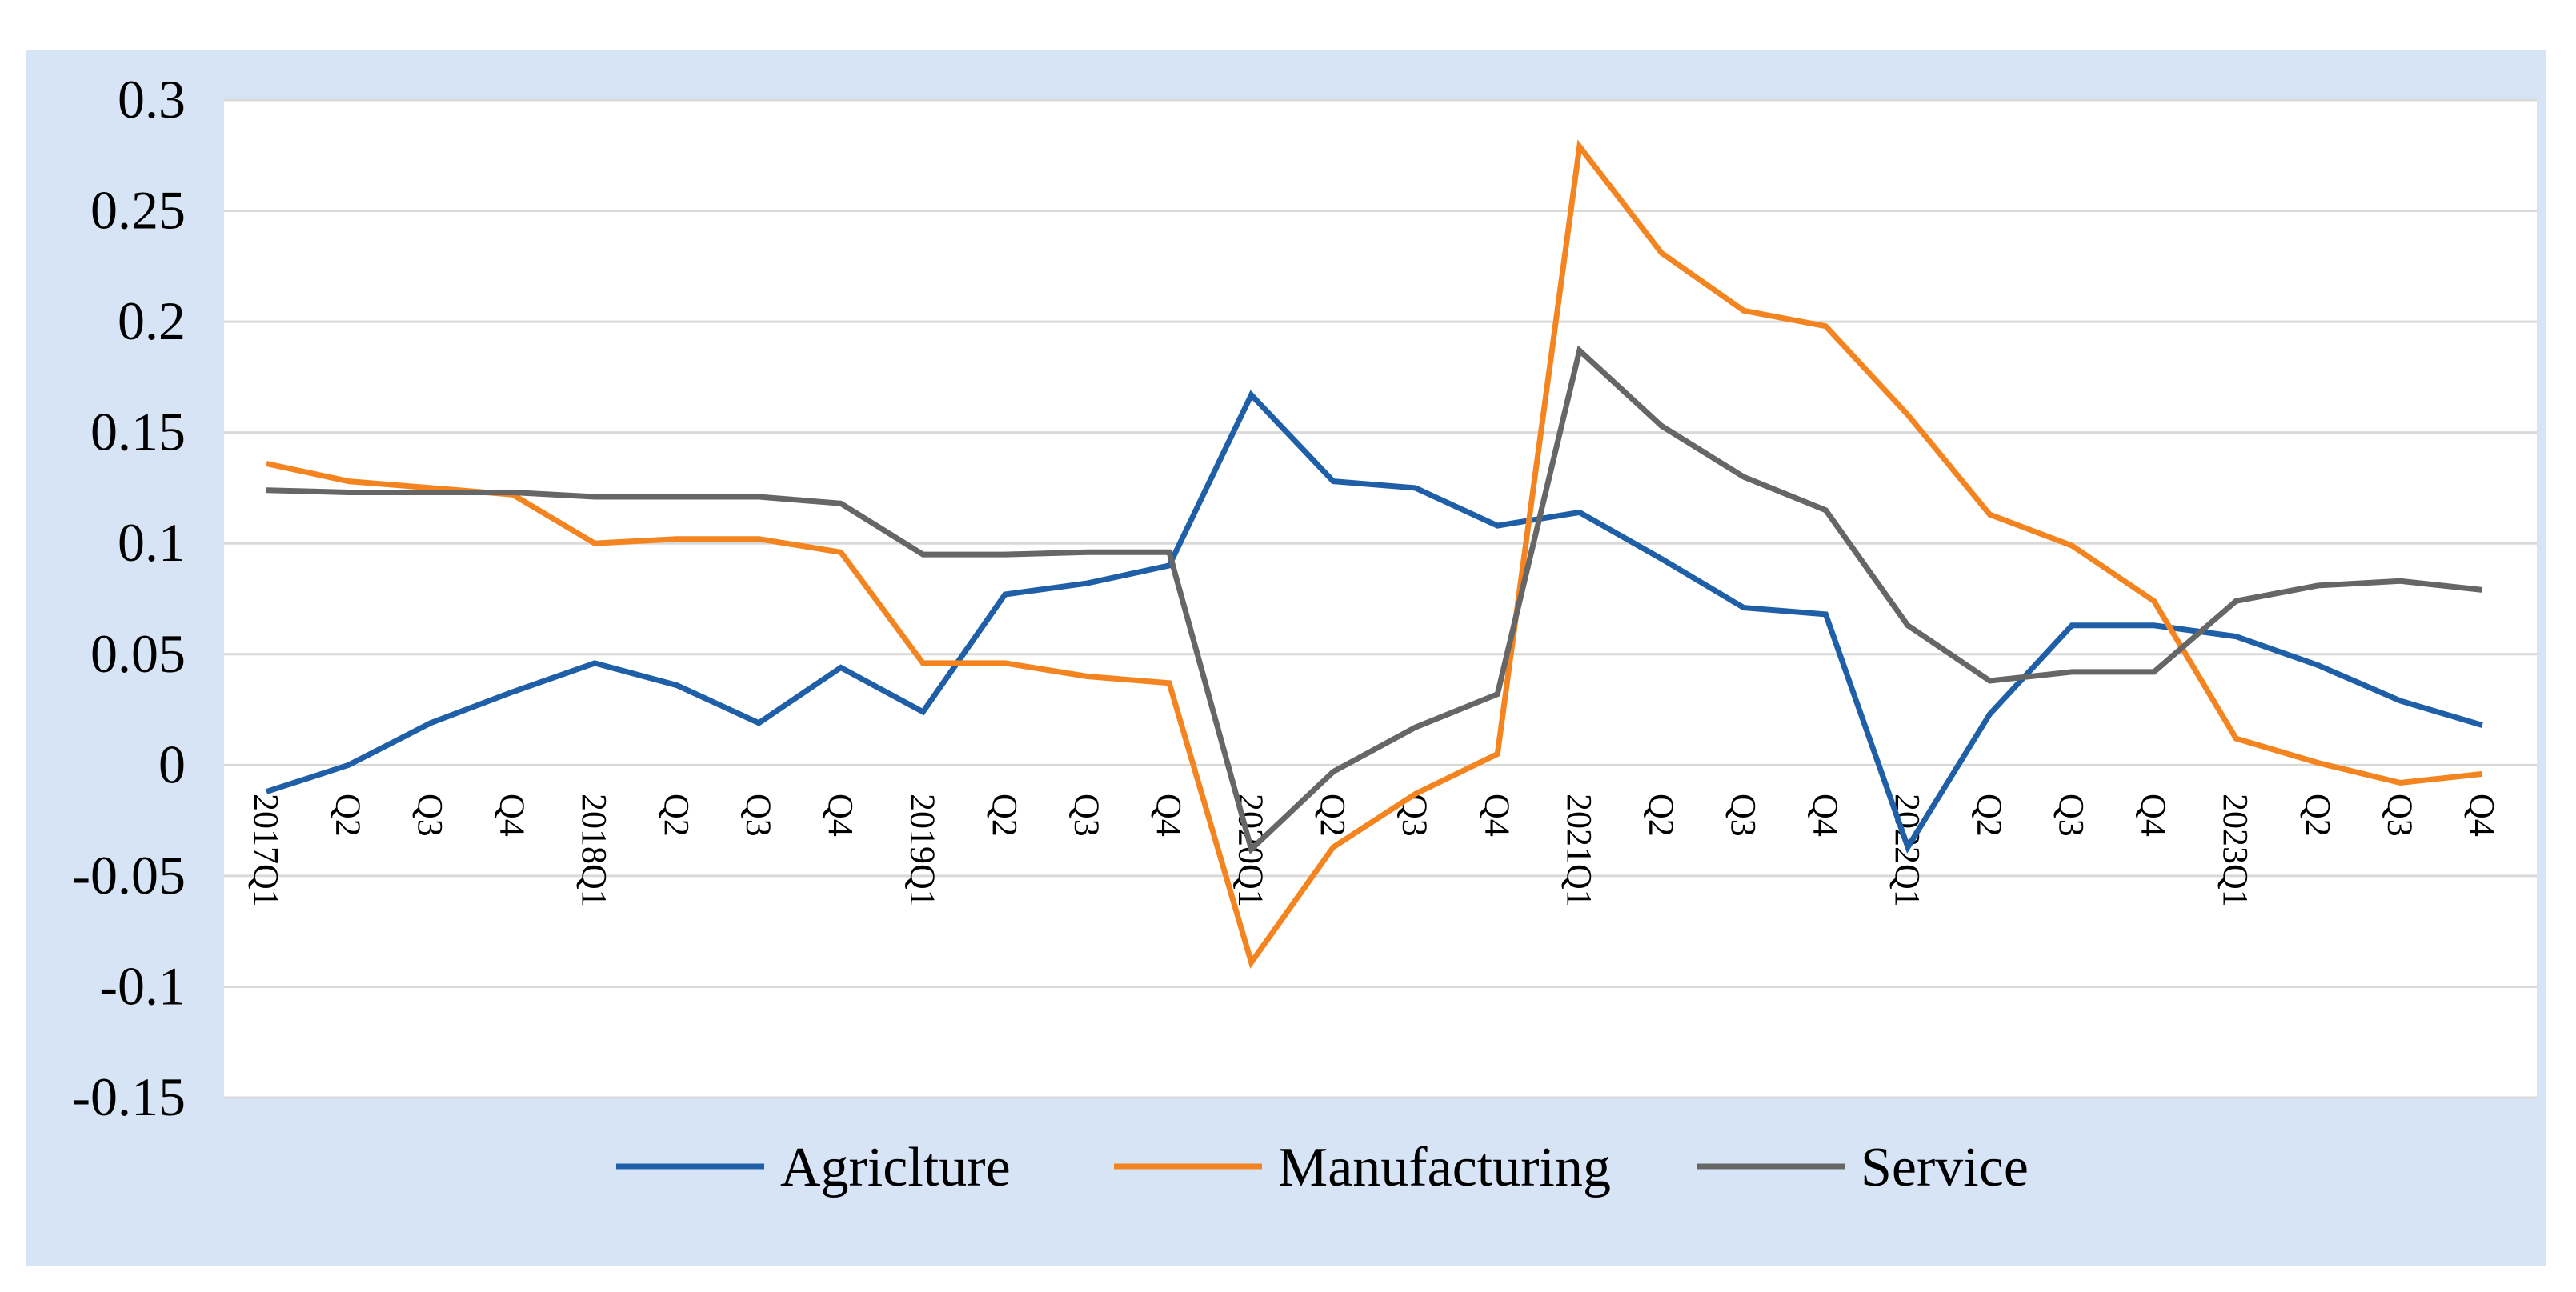 The image size is (2576, 1292). What do you see at coordinates (152, 542) in the screenshot?
I see `y-tick-label: 0.1` at bounding box center [152, 542].